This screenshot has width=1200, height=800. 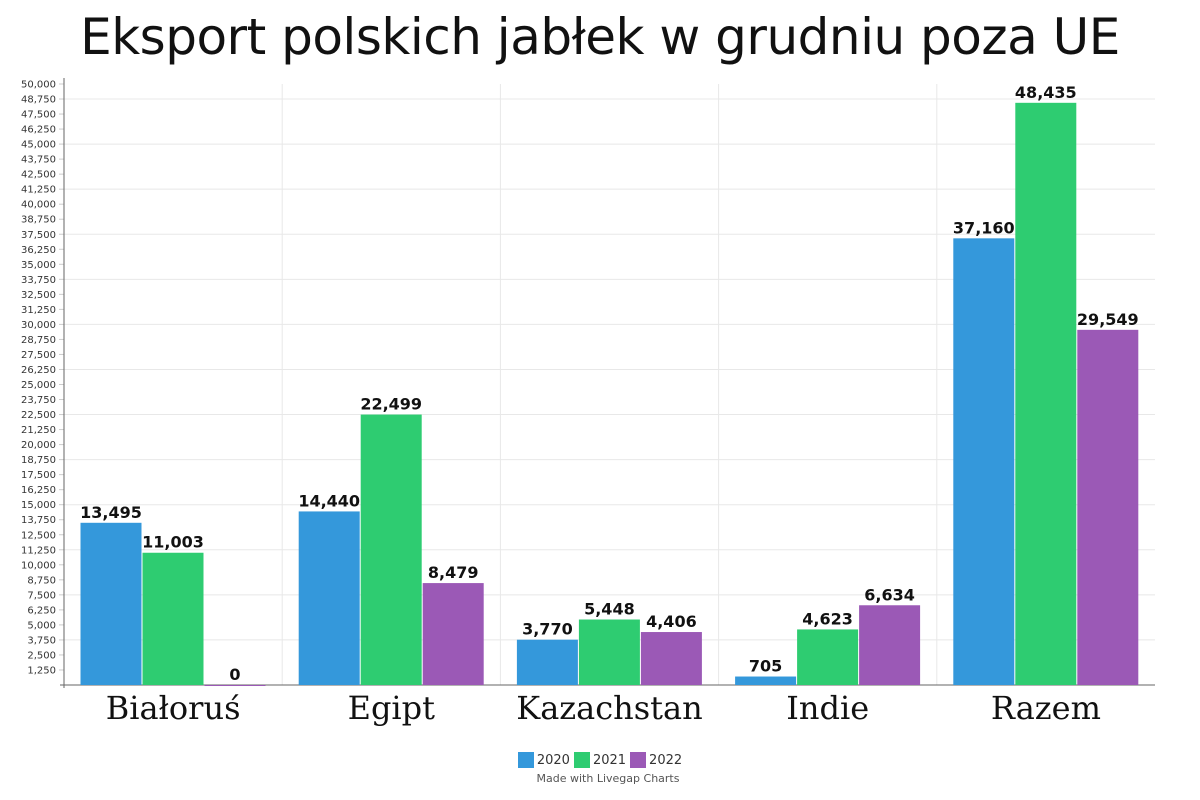 What do you see at coordinates (38, 370) in the screenshot?
I see `y-tick-label: 26,250` at bounding box center [38, 370].